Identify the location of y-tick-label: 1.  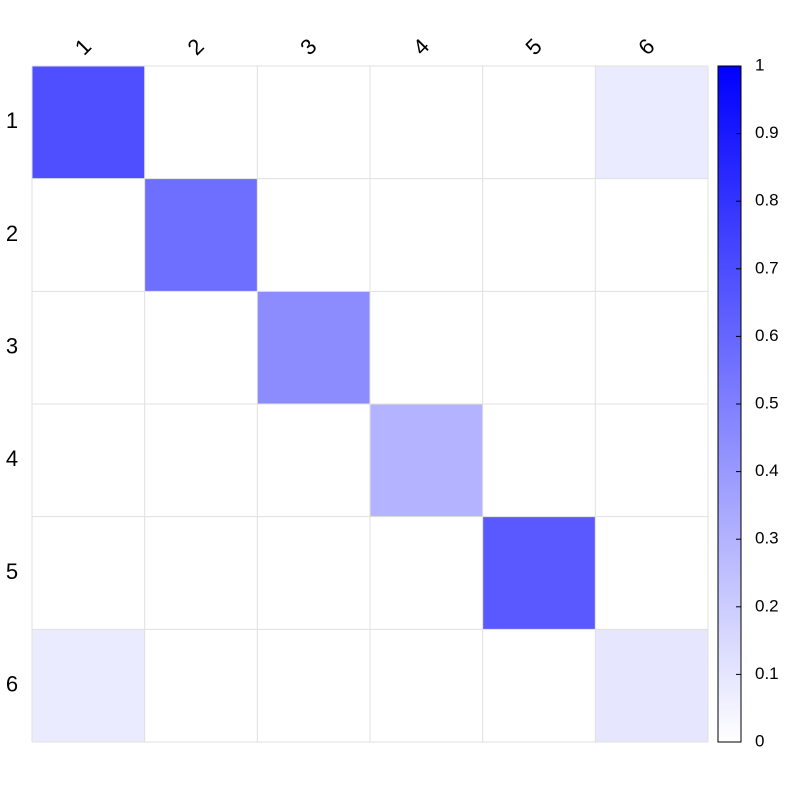
(12, 120).